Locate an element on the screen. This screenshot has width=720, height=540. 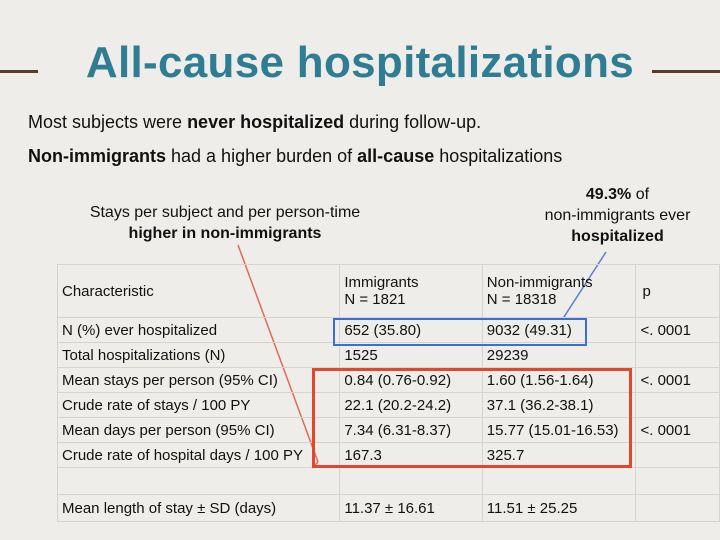
callout-of: of is located at coordinates (640, 194).